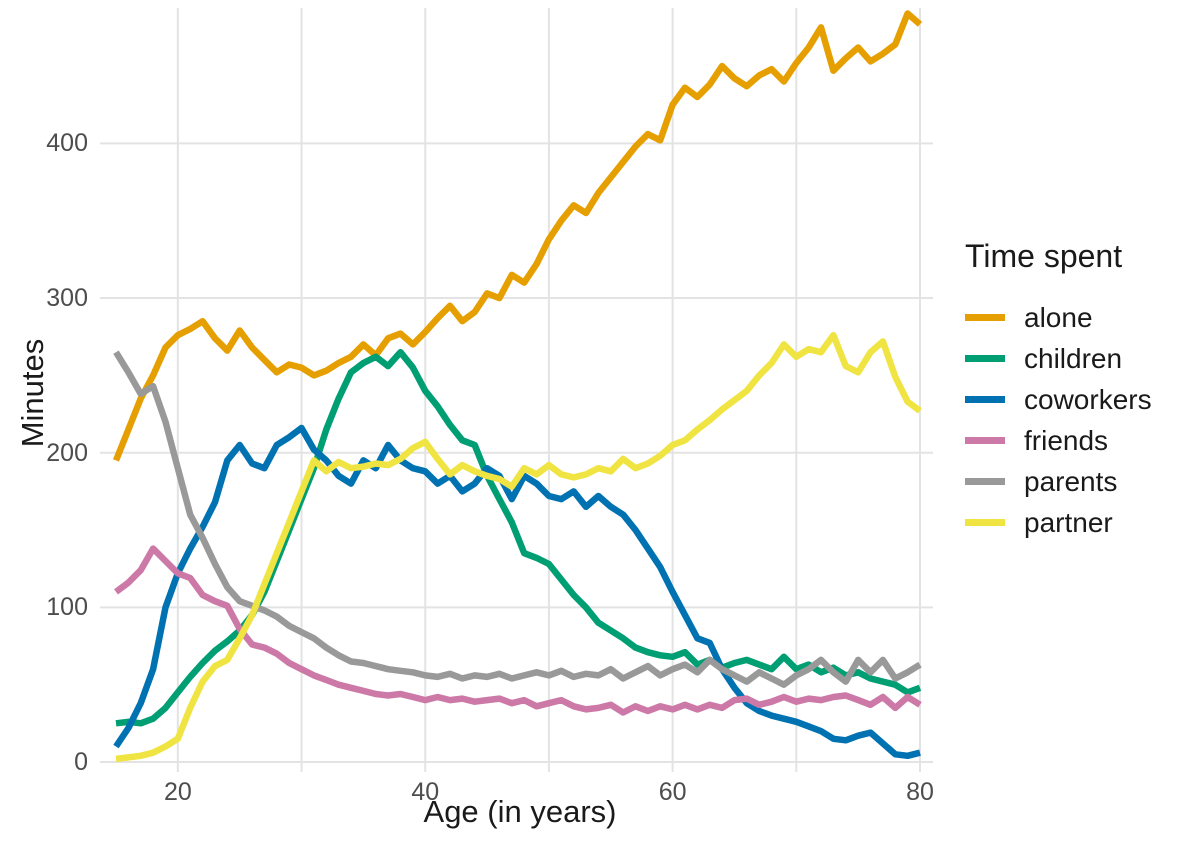 Image resolution: width=1200 pixels, height=857 pixels. What do you see at coordinates (985, 317) in the screenshot?
I see `legend-key-alone` at bounding box center [985, 317].